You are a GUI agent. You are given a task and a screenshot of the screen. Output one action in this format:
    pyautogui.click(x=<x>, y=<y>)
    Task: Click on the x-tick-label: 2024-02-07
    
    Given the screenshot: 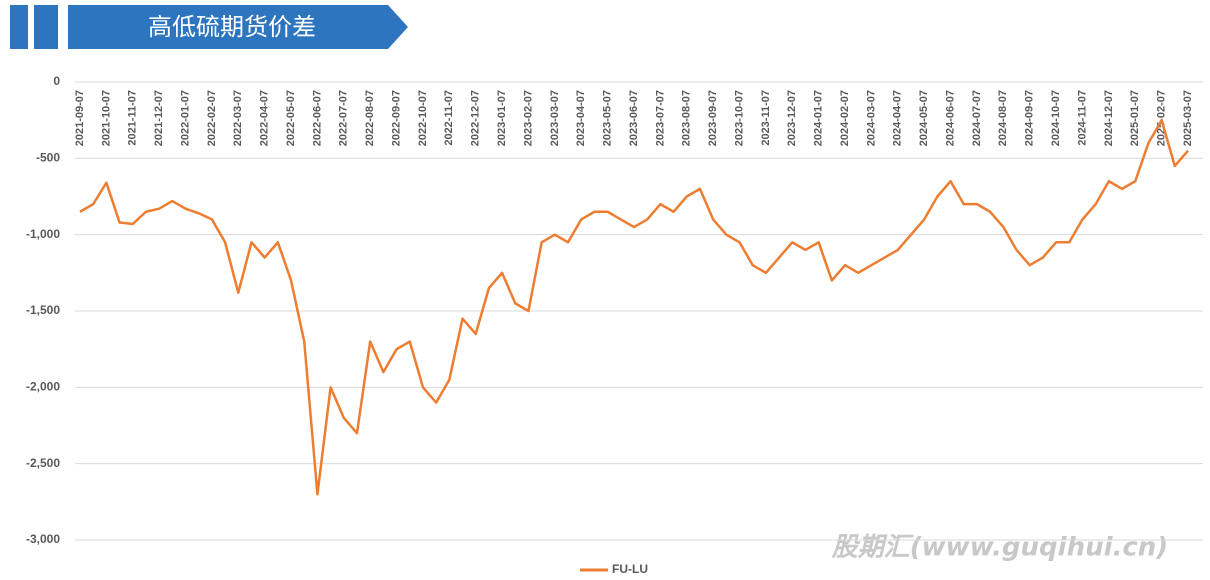 What is the action you would take?
    pyautogui.click(x=845, y=118)
    